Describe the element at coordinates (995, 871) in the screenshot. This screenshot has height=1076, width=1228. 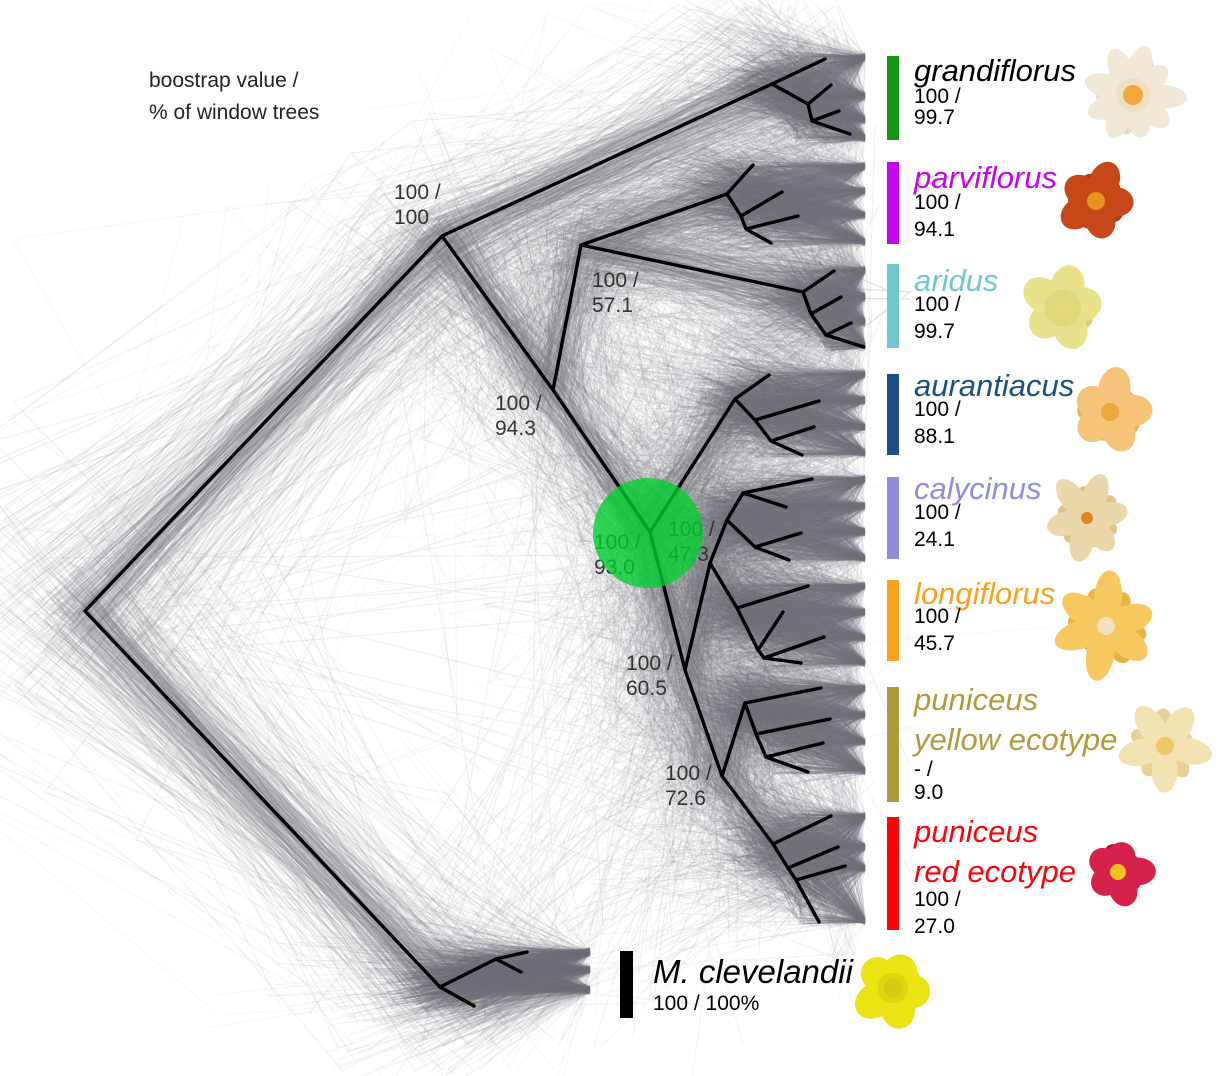
I see `svg-text: red ecotype` at that location.